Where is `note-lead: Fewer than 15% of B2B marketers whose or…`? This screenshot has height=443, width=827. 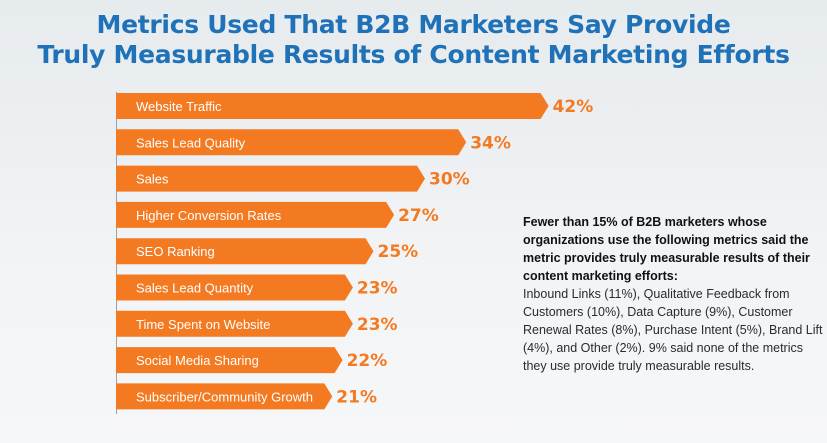 note-lead: Fewer than 15% of B2B marketers whose or… is located at coordinates (666, 249).